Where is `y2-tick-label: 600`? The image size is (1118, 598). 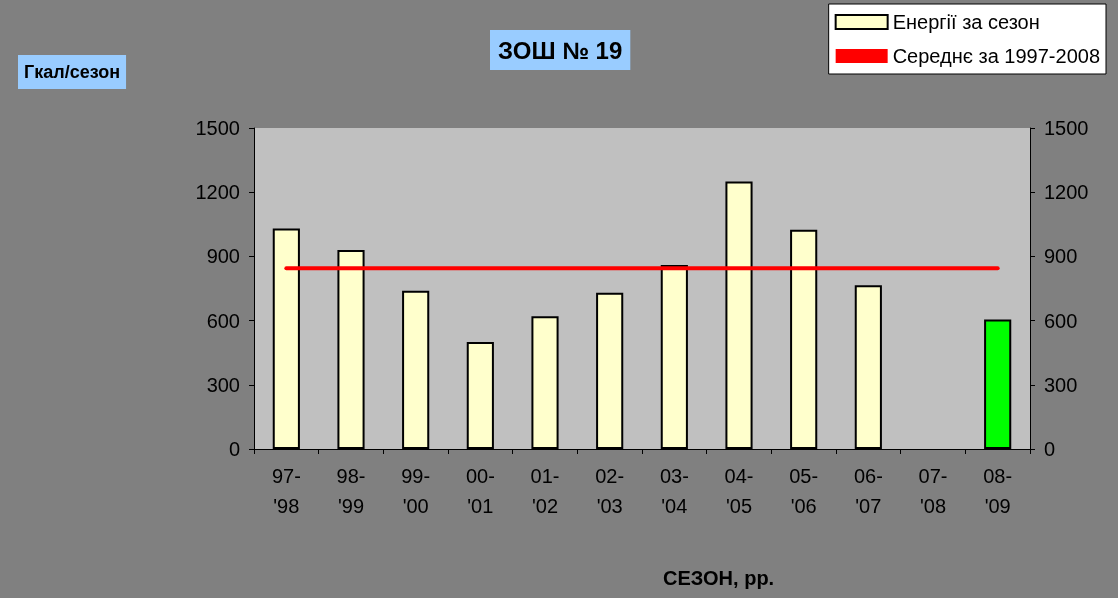
y2-tick-label: 600 is located at coordinates (1061, 320).